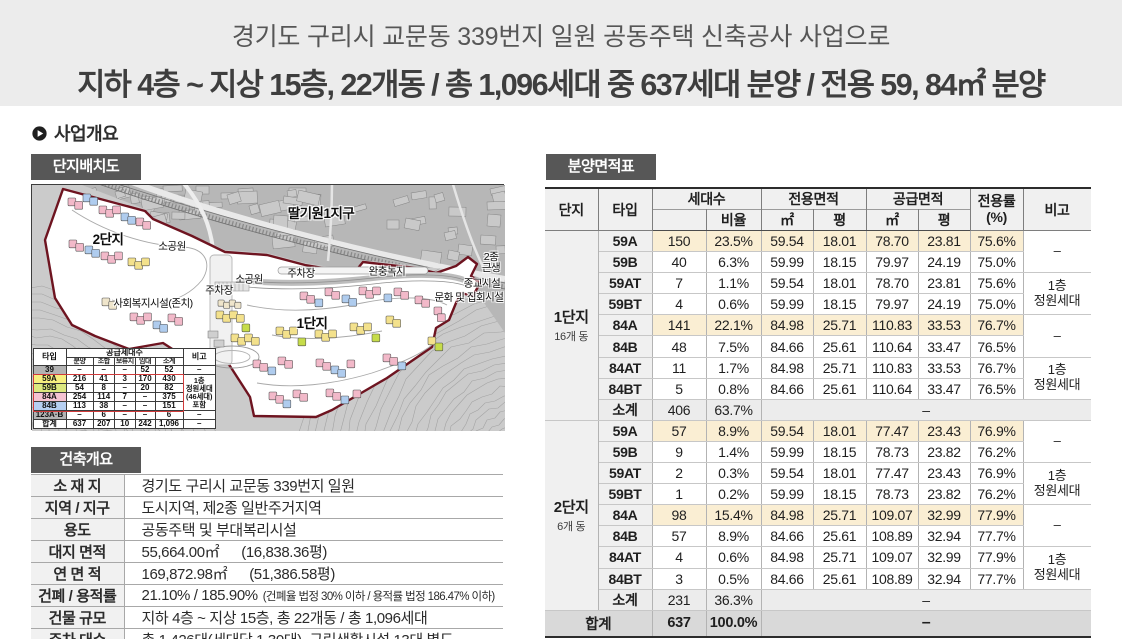  Describe the element at coordinates (86, 167) in the screenshot. I see `site-plan-tag: 단지배치도` at that location.